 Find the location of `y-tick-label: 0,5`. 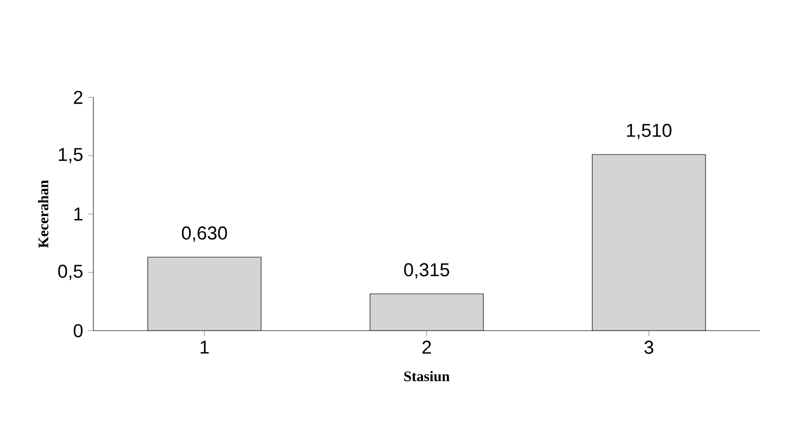

y-tick-label: 0,5 is located at coordinates (70, 272).